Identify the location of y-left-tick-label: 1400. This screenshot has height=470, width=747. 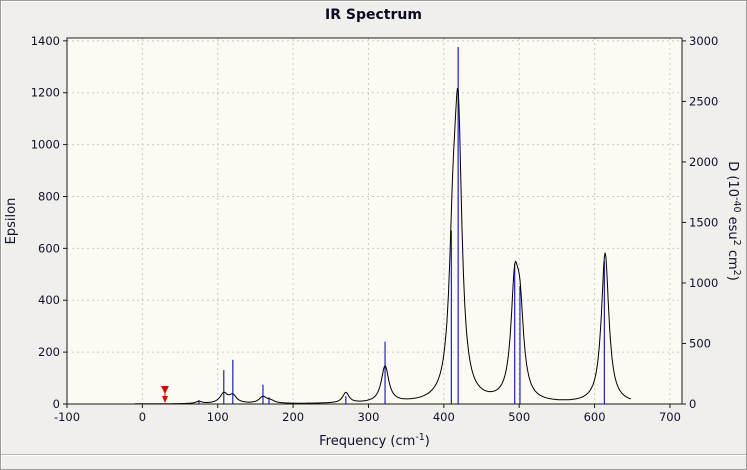
(45, 41).